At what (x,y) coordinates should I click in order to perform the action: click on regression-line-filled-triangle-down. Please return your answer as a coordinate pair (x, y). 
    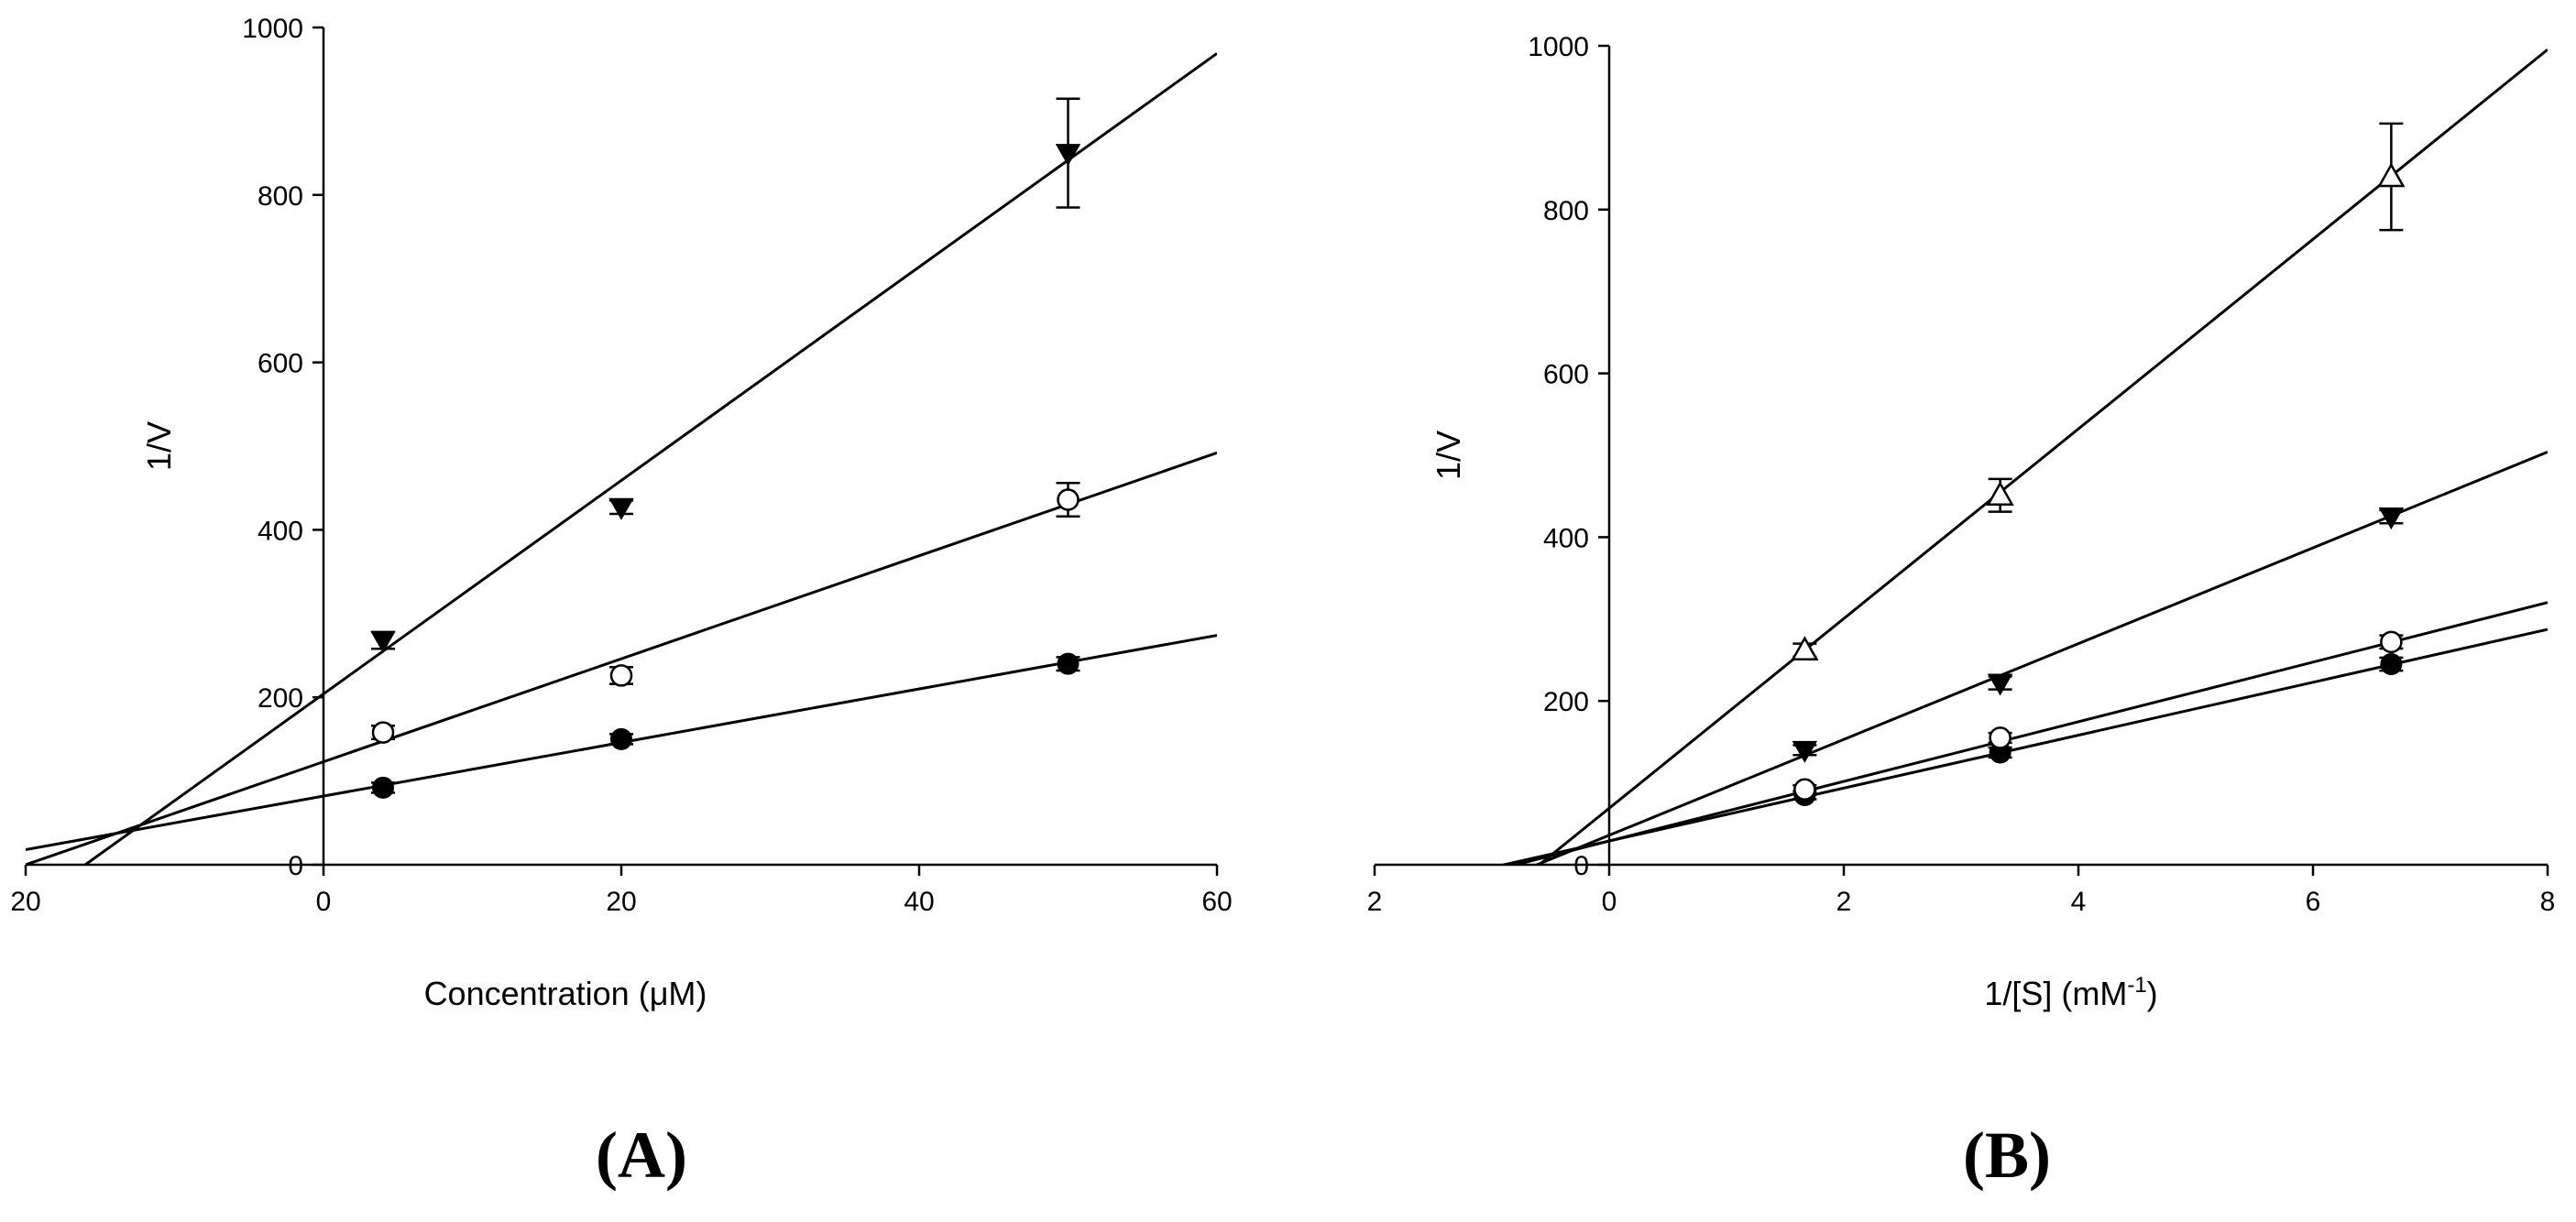
    Looking at the image, I should click on (2040, 658).